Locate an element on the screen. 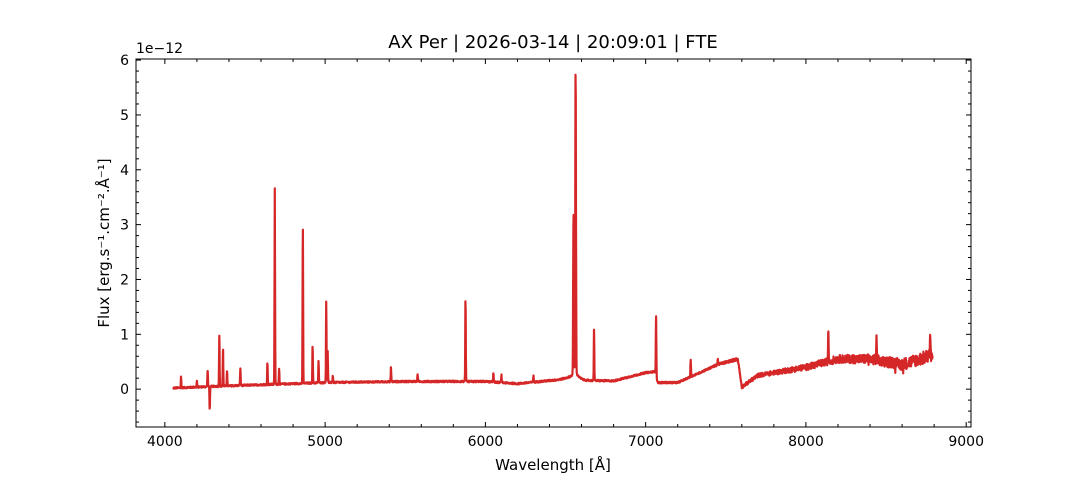 The width and height of the screenshot is (1080, 484). x-tick-label: 8000 is located at coordinates (806, 442).